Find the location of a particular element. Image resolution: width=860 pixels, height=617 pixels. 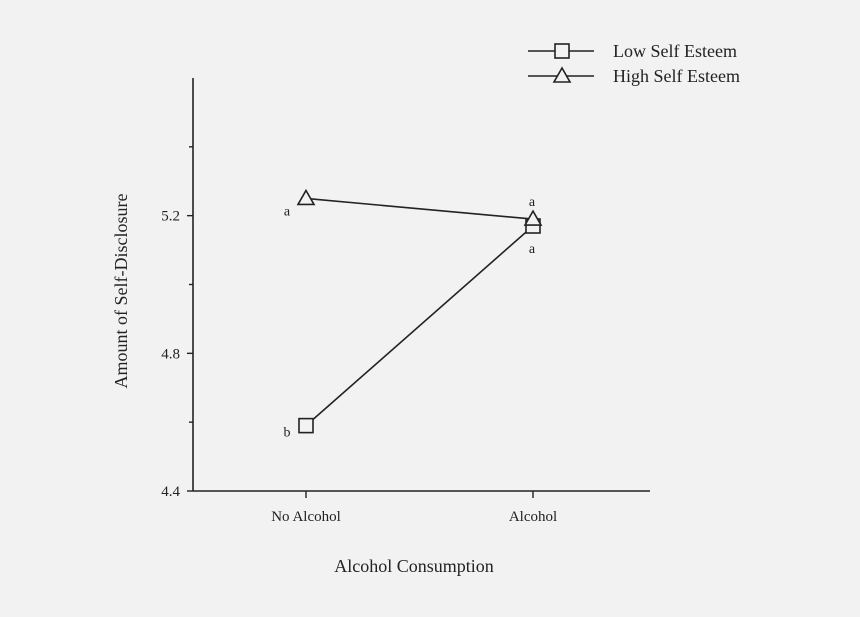

legend-entry: Low Self Esteem is located at coordinates (632, 51).